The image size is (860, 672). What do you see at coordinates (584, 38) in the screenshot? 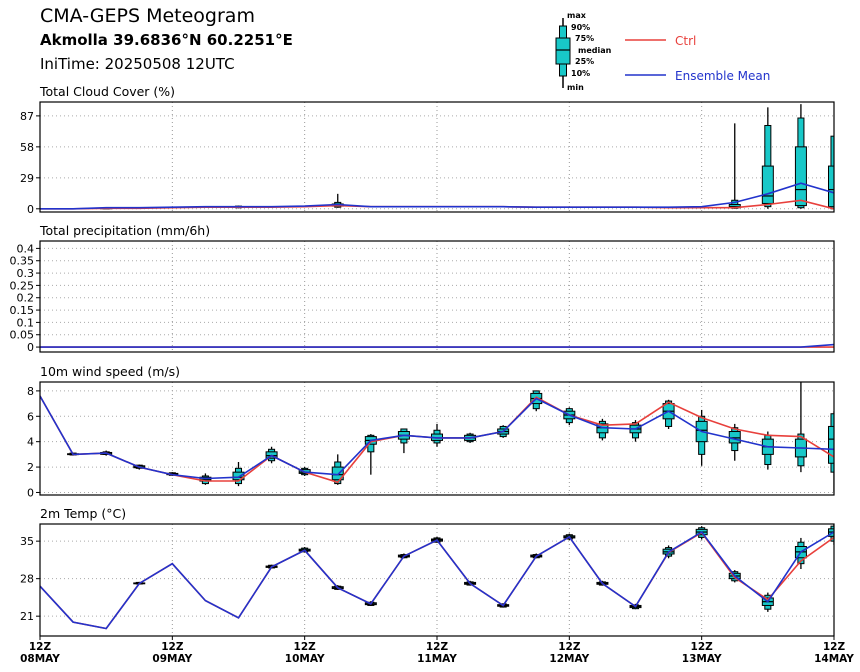
I see `legend-box-label: 75%` at bounding box center [584, 38].